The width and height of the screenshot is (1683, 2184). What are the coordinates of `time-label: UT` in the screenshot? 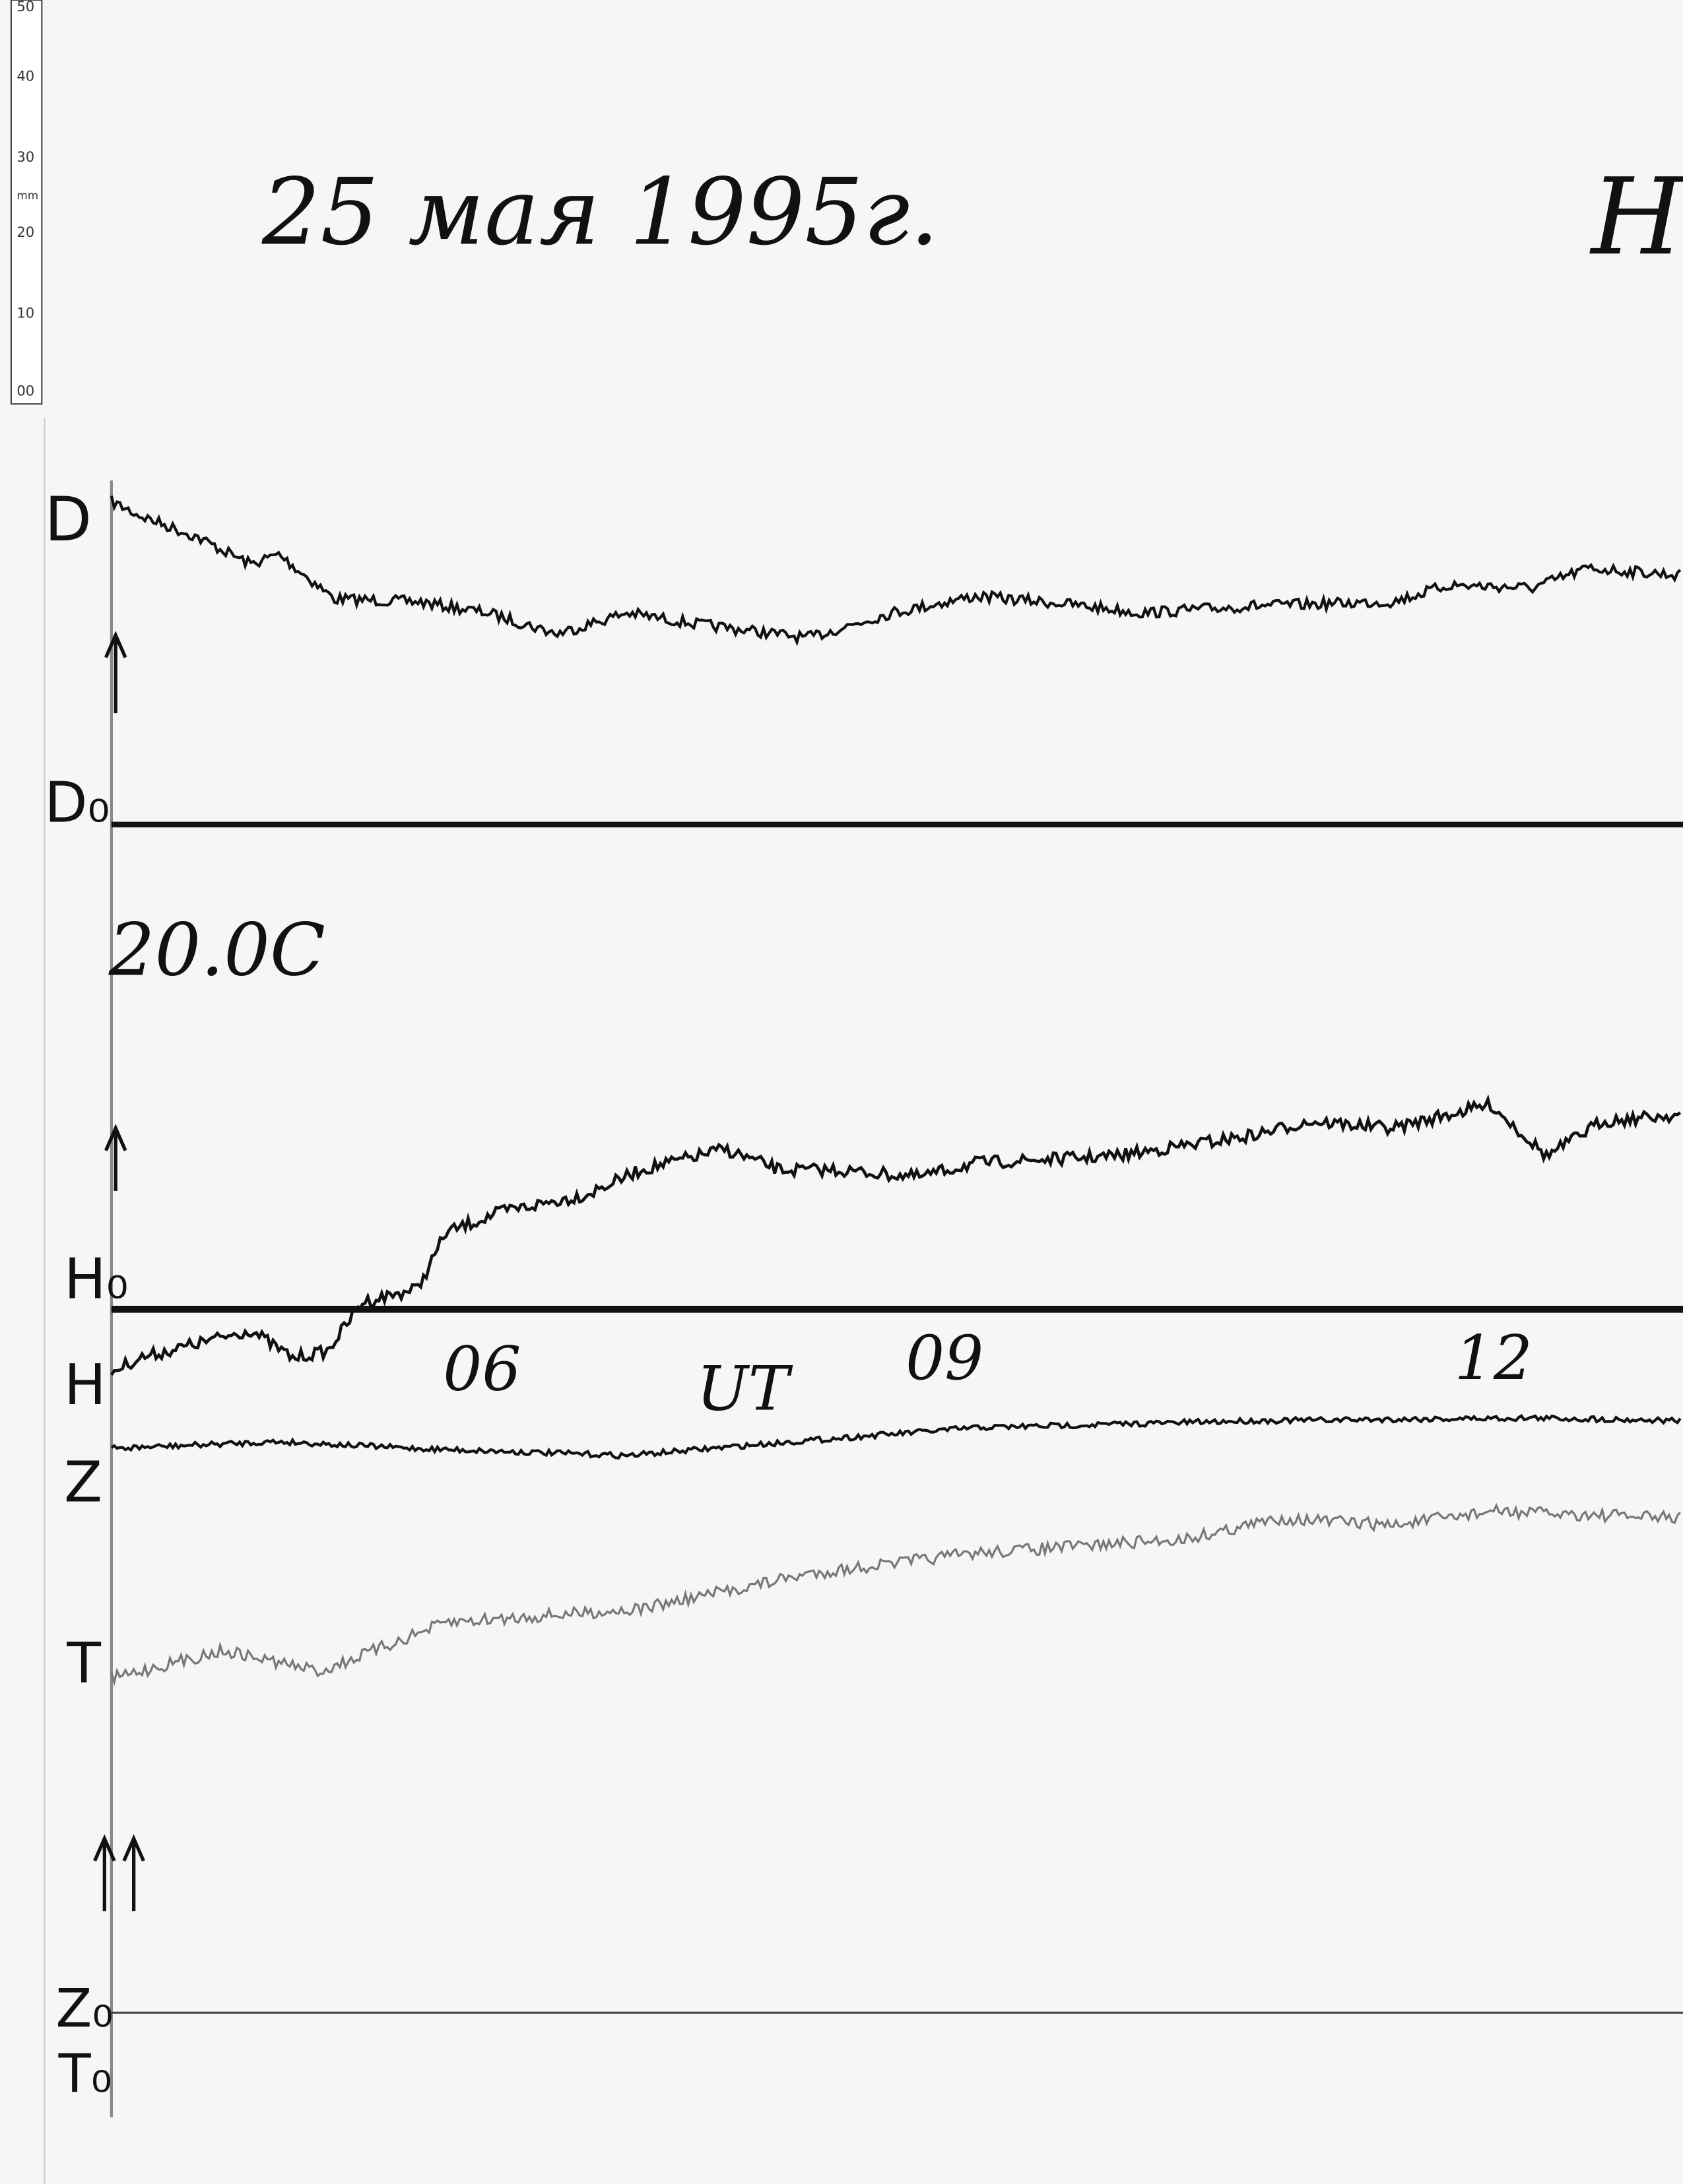 It's located at (744, 1388).